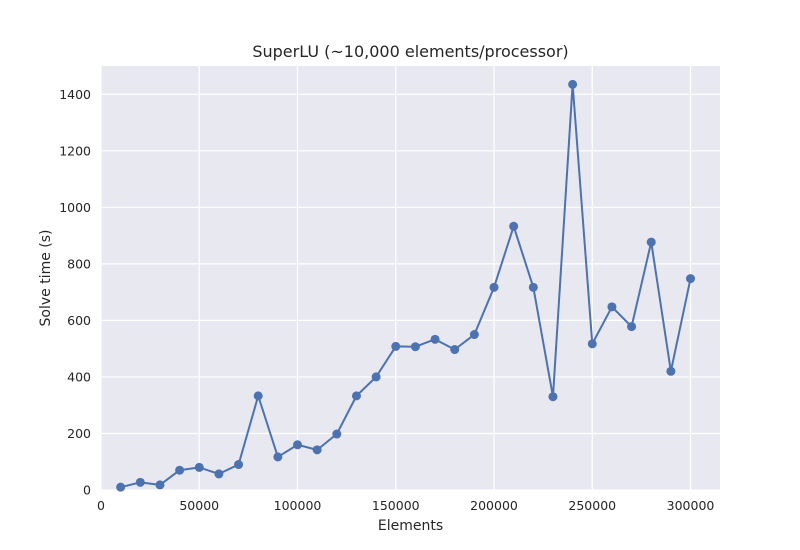 The width and height of the screenshot is (800, 550). I want to click on x-tick-label: 150000, so click(396, 505).